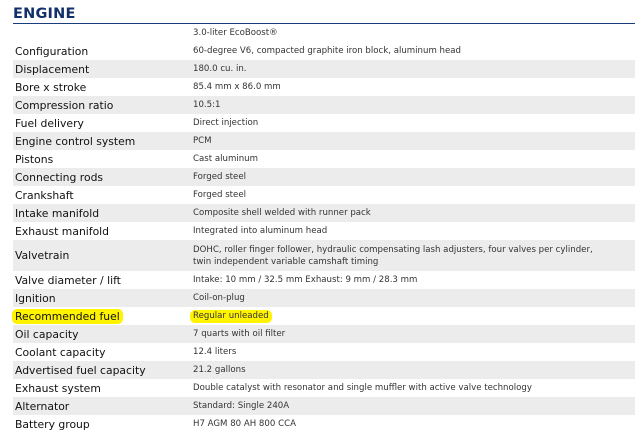 This screenshot has width=638, height=439. What do you see at coordinates (42, 255) in the screenshot?
I see `spec-label: Valvetrain` at bounding box center [42, 255].